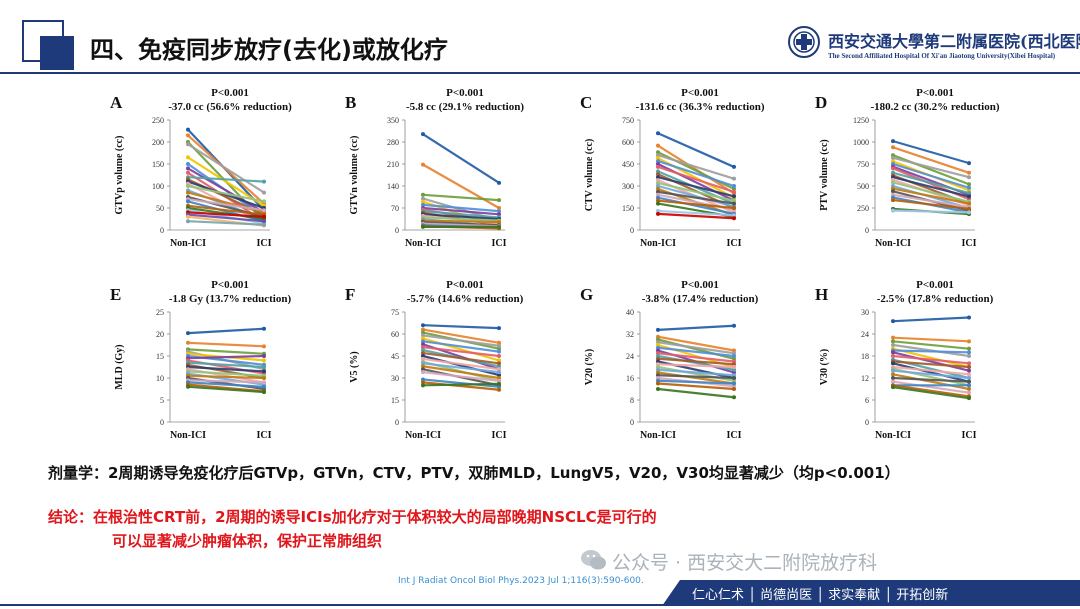 The height and width of the screenshot is (609, 1080). What do you see at coordinates (861, 120) in the screenshot?
I see `y-tick-label: 1250` at bounding box center [861, 120].